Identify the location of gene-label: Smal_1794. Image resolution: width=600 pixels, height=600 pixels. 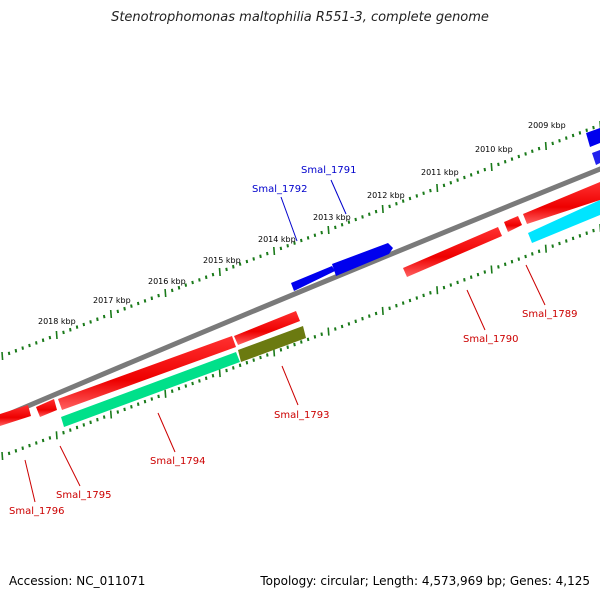
(177, 461).